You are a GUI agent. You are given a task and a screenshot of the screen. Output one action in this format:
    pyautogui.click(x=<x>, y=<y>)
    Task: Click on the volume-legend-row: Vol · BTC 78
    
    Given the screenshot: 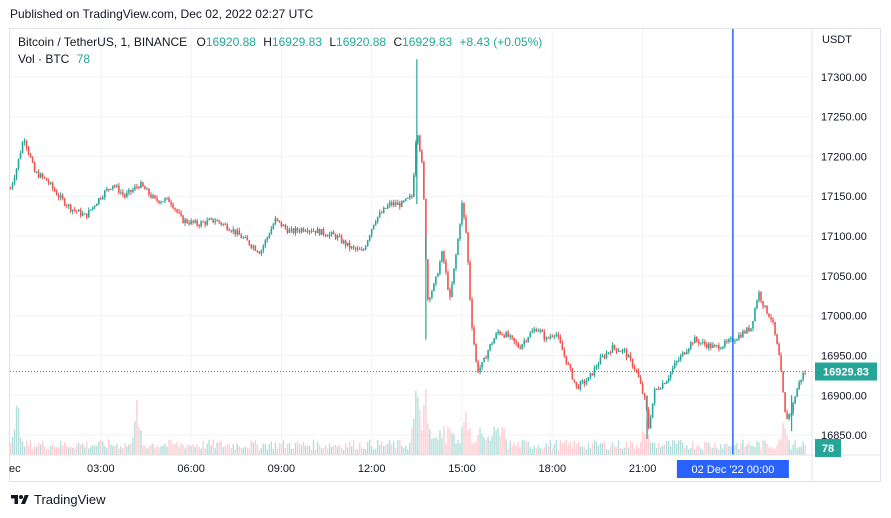 What is the action you would take?
    pyautogui.click(x=280, y=59)
    